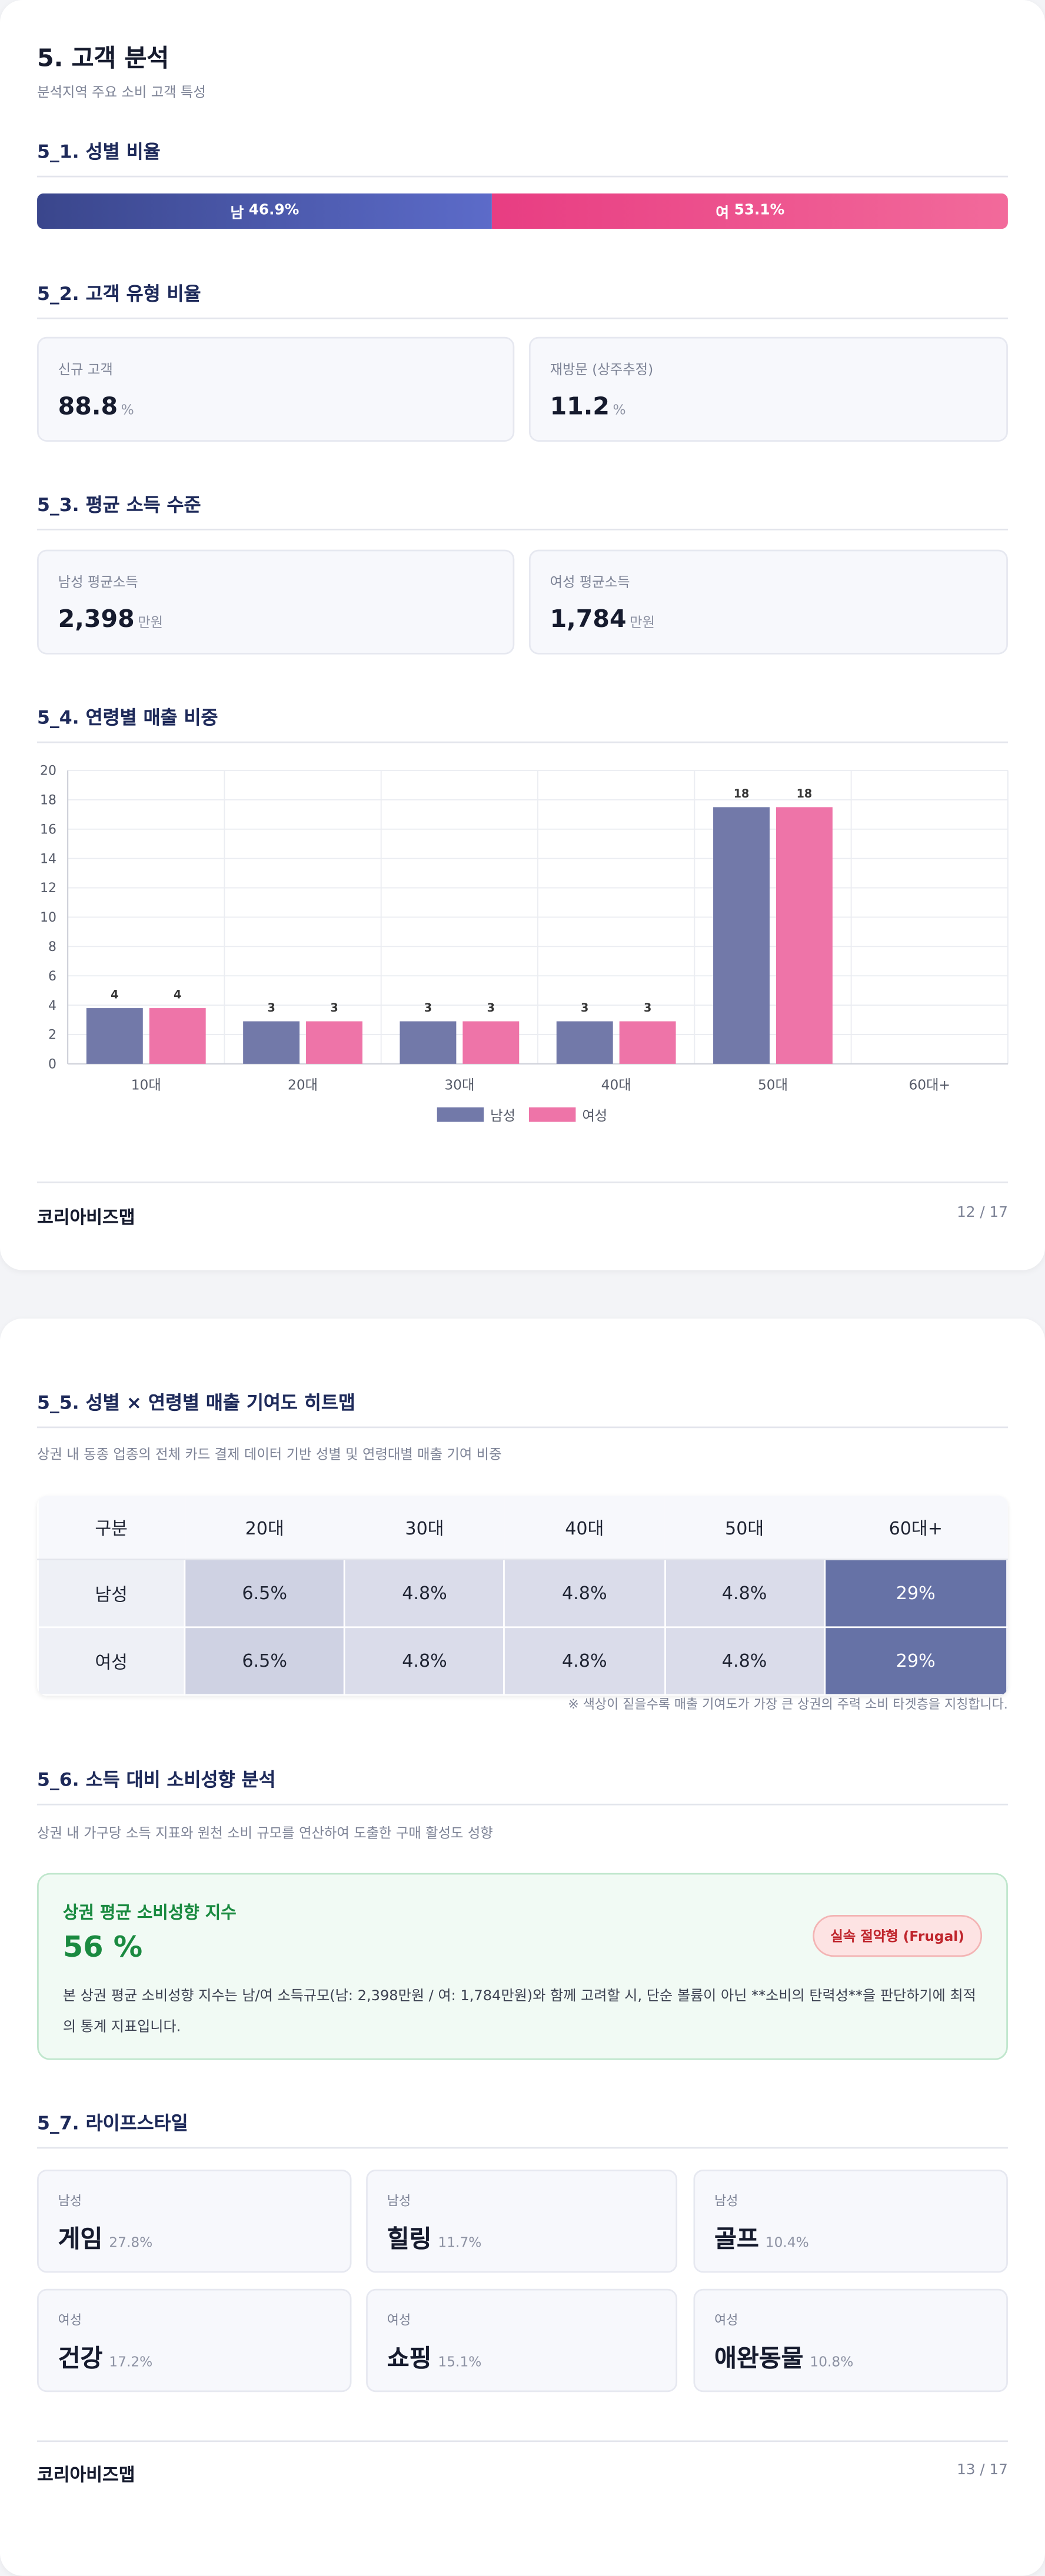 The image size is (1045, 2576). Describe the element at coordinates (131, 2243) in the screenshot. I see `lifestyle-share: 27.8%` at that location.